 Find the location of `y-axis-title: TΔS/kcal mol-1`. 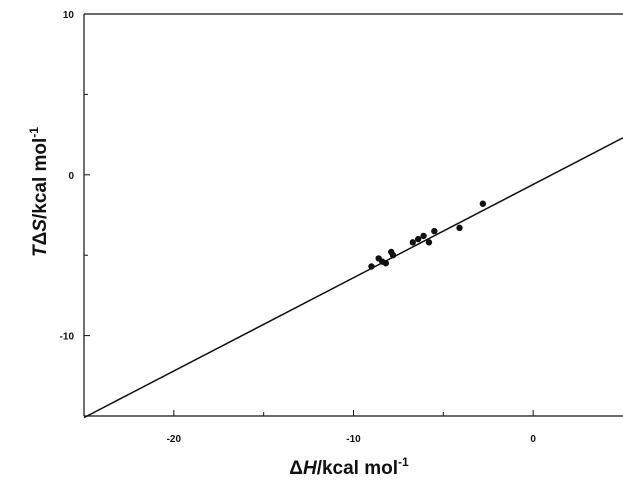

y-axis-title: TΔS/kcal mol-1 is located at coordinates (39, 192).